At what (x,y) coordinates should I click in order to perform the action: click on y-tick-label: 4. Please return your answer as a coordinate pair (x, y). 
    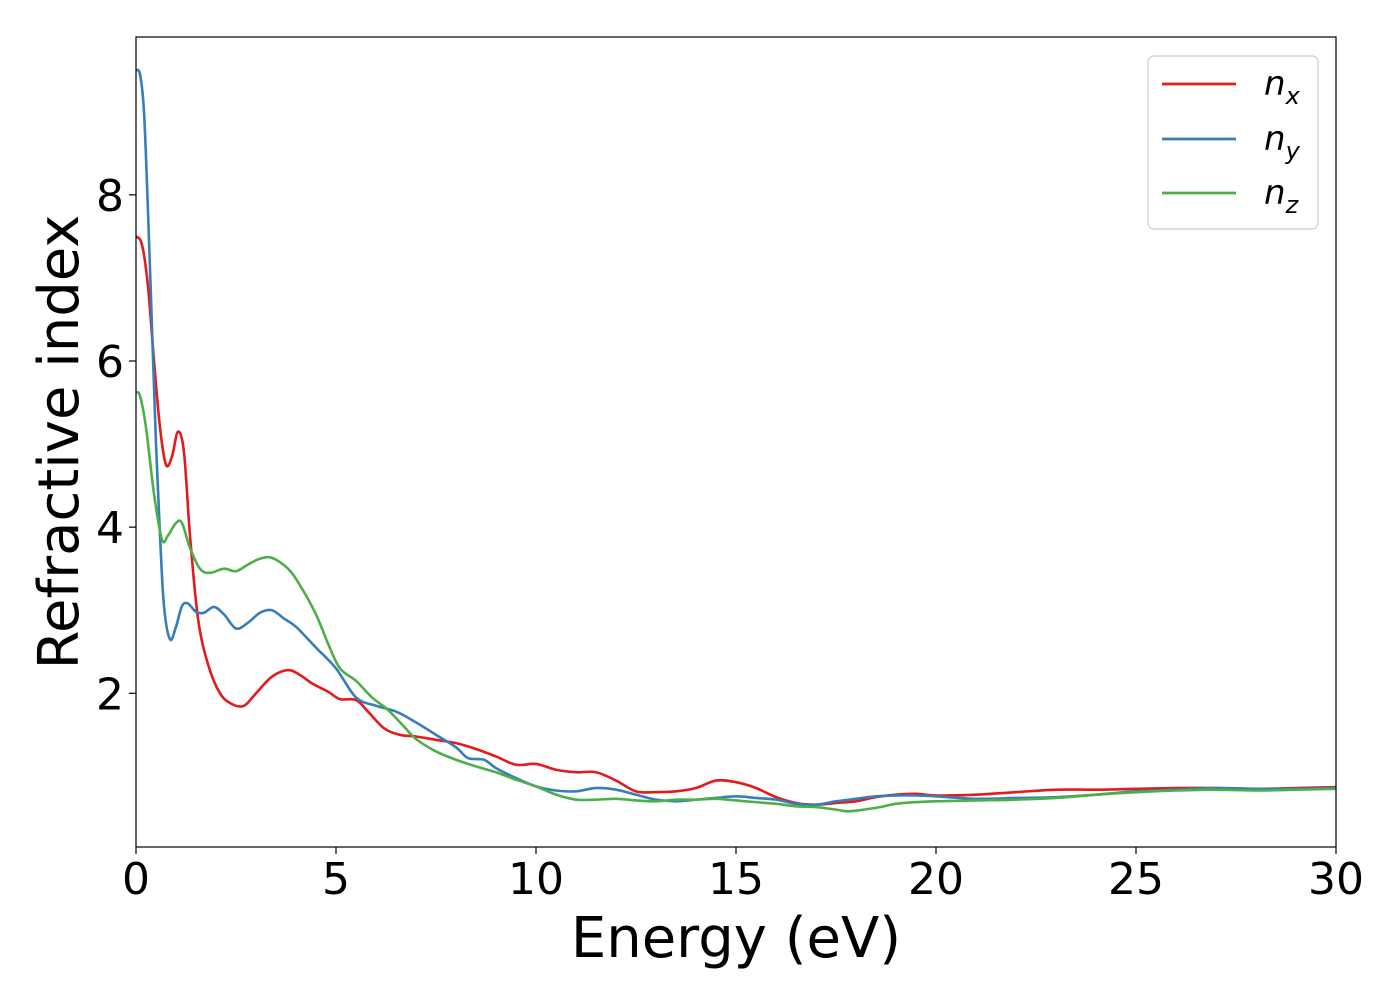
    Looking at the image, I should click on (110, 528).